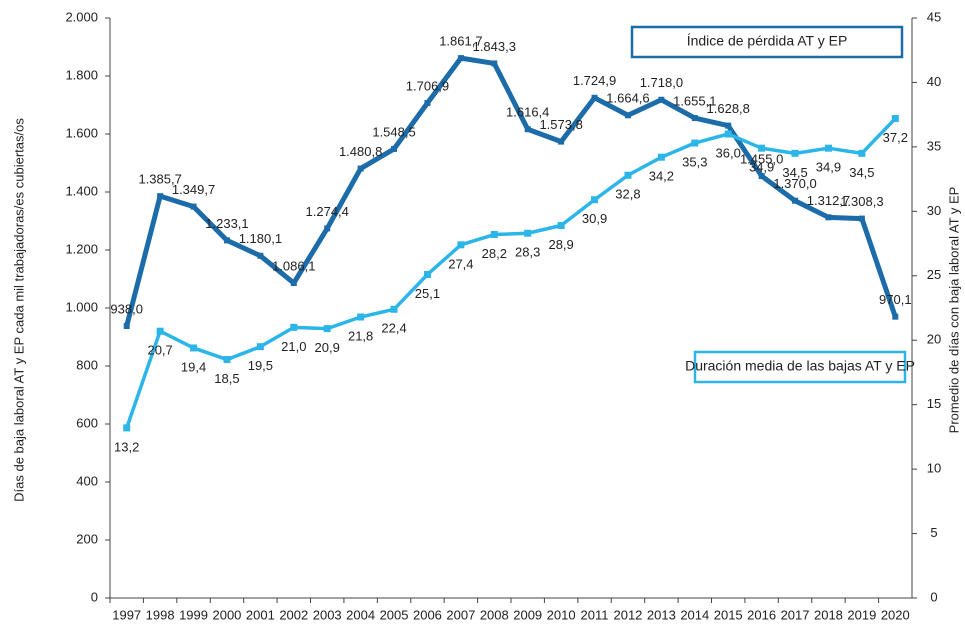 Image resolution: width=965 pixels, height=630 pixels. What do you see at coordinates (327, 347) in the screenshot?
I see `value-label: 20,9` at bounding box center [327, 347].